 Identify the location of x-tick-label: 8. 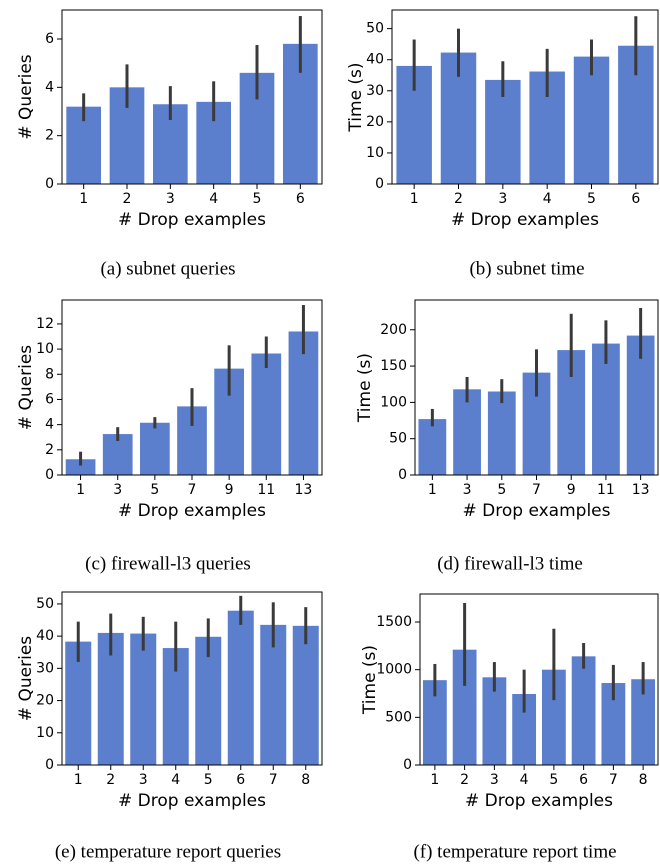
(643, 780).